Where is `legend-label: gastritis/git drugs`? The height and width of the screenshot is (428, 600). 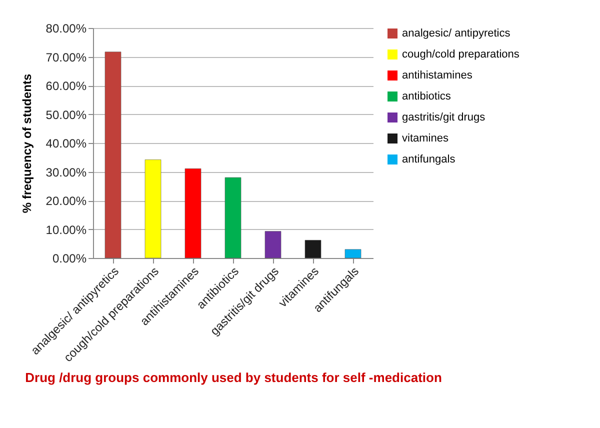
legend-label: gastritis/git drugs is located at coordinates (444, 118).